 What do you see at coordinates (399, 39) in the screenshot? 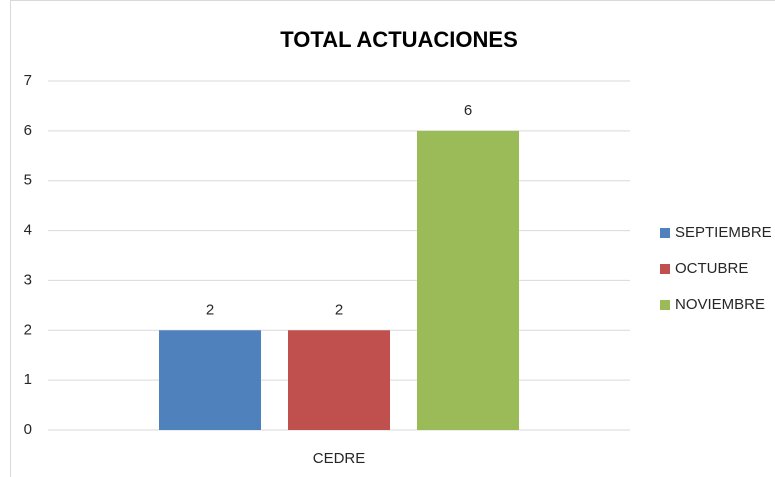
I see `chart-title: TOTAL ACTUACIONES` at bounding box center [399, 39].